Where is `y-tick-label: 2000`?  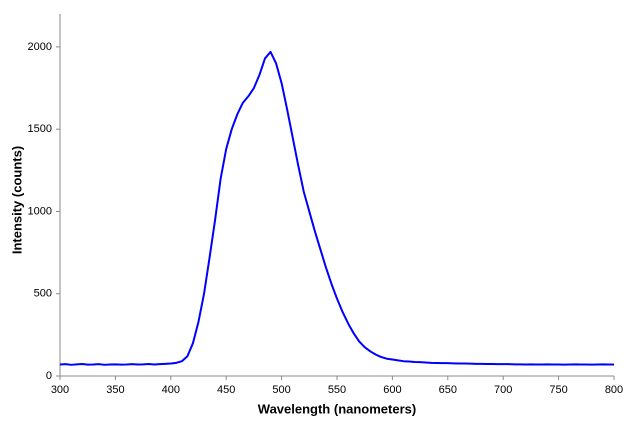 y-tick-label: 2000 is located at coordinates (40, 47).